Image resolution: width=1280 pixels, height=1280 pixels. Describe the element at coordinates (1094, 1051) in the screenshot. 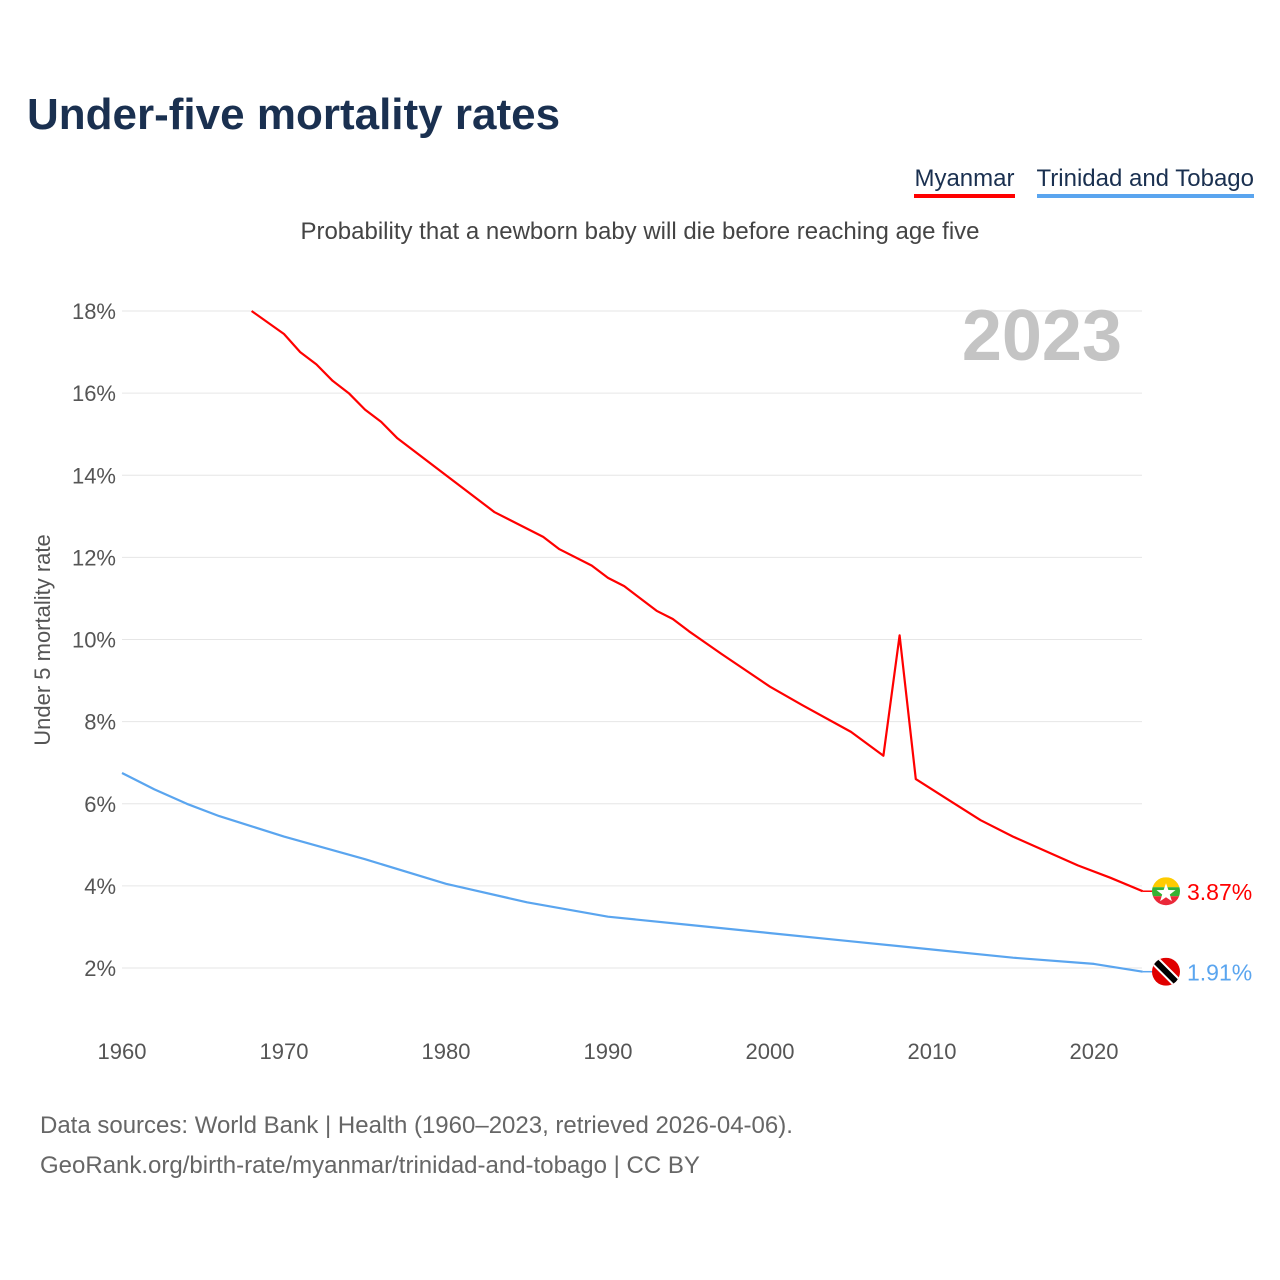

I see `x-tick-label: 2020` at that location.